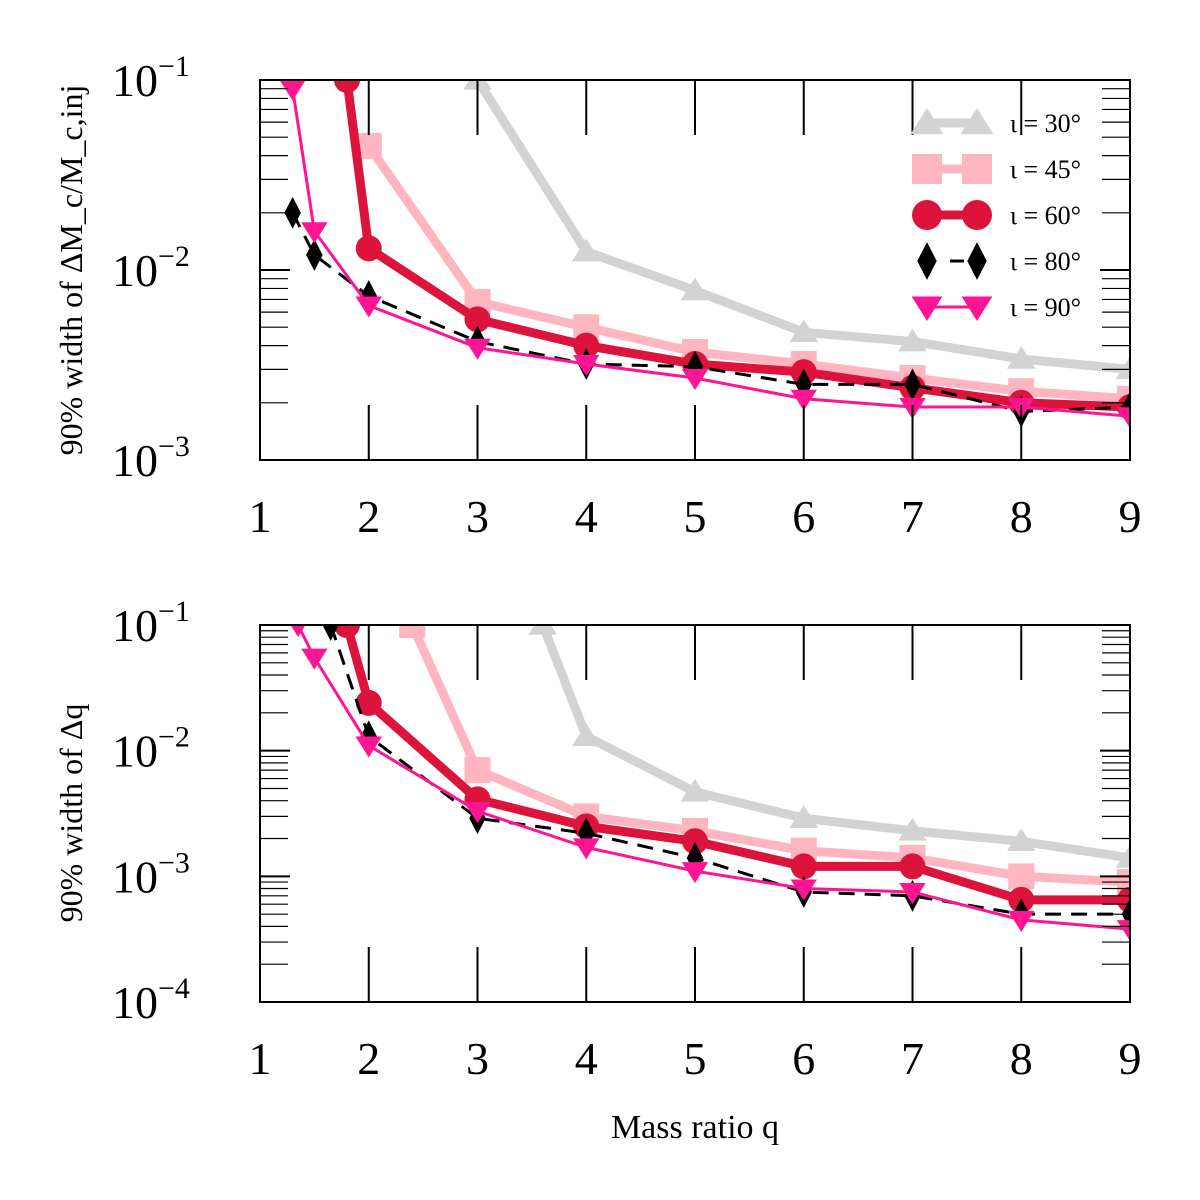 The width and height of the screenshot is (1200, 1200). I want to click on legend-label: ι = 80°, so click(1045, 261).